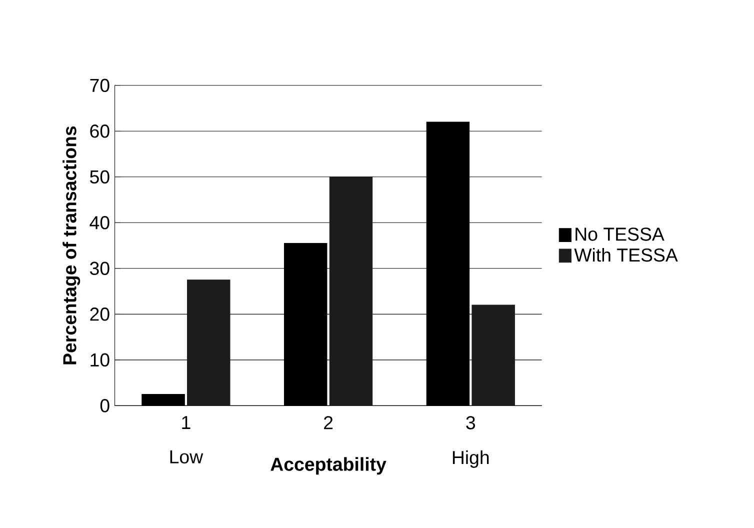 This screenshot has width=754, height=528. What do you see at coordinates (186, 422) in the screenshot?
I see `x-tick-label: 1` at bounding box center [186, 422].